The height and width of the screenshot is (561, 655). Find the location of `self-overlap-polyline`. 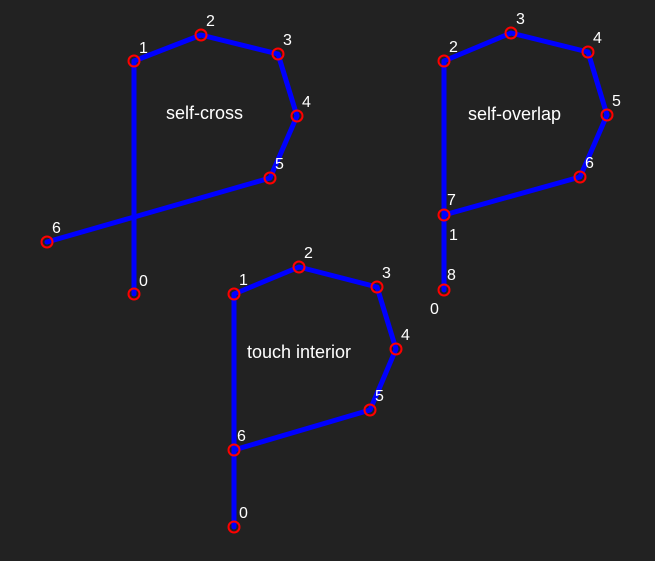

self-overlap-polyline is located at coordinates (525, 161).